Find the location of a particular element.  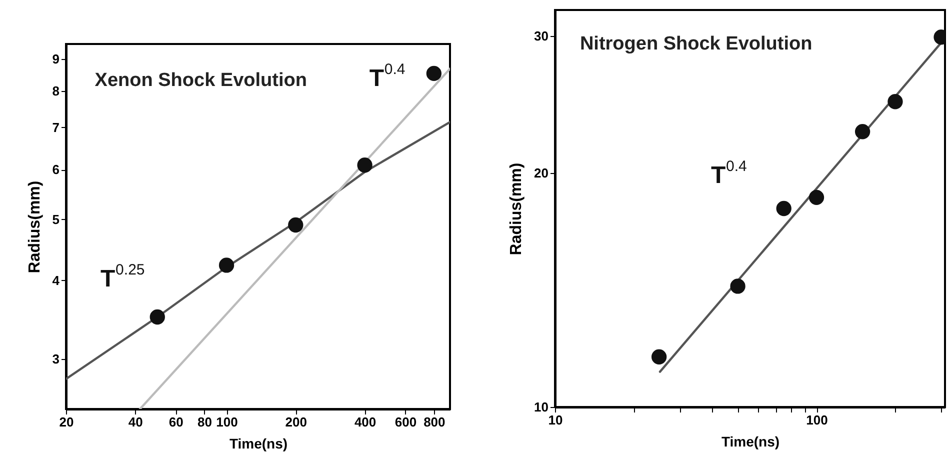

text: Nitrogen Shock Evolution is located at coordinates (696, 44).